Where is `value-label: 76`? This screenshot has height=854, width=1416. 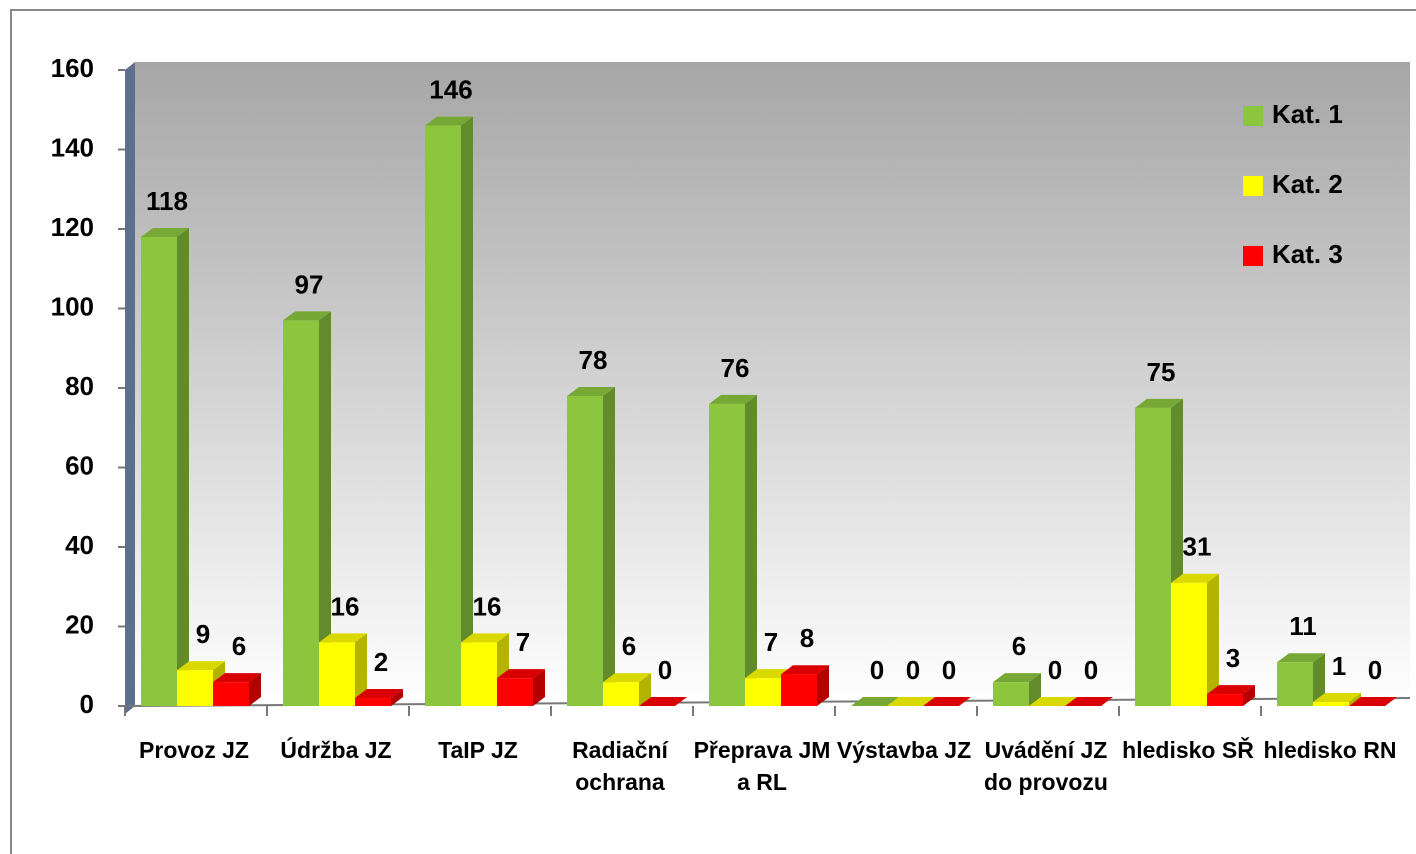 value-label: 76 is located at coordinates (735, 368).